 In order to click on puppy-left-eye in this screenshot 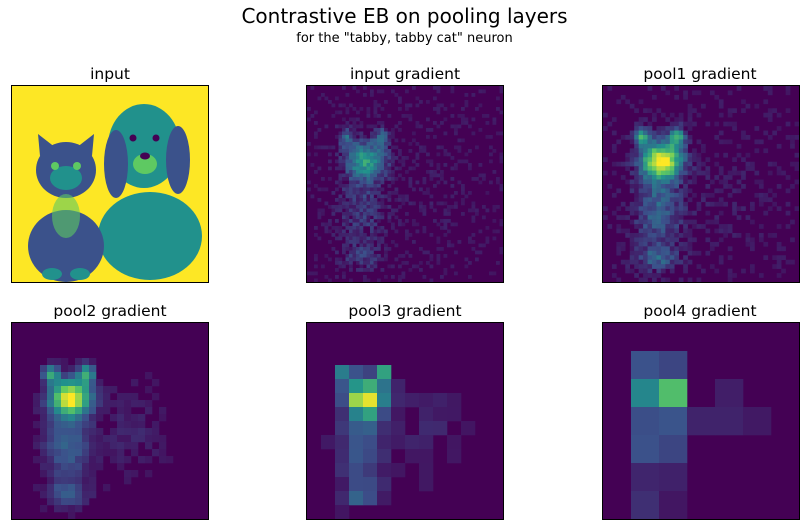, I will do `click(133, 138)`.